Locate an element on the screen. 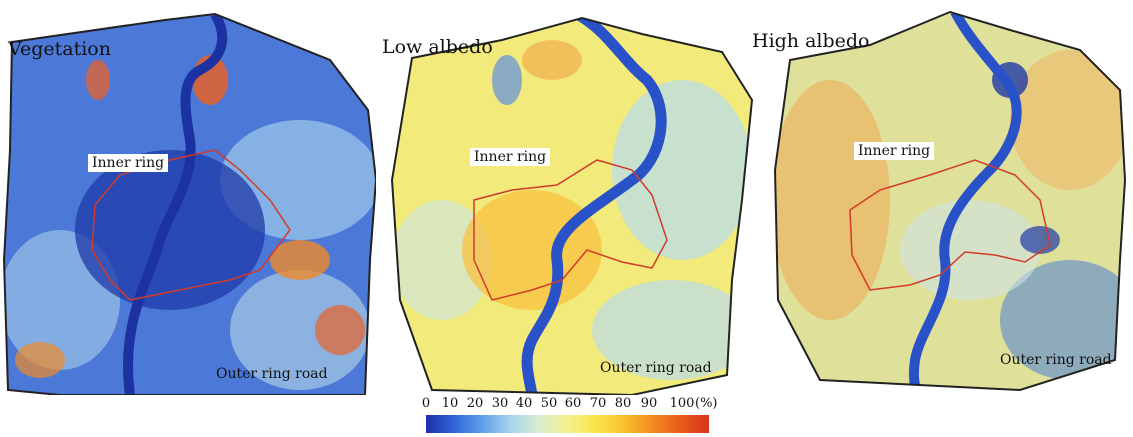  colorbar-tick: 60 is located at coordinates (573, 403).